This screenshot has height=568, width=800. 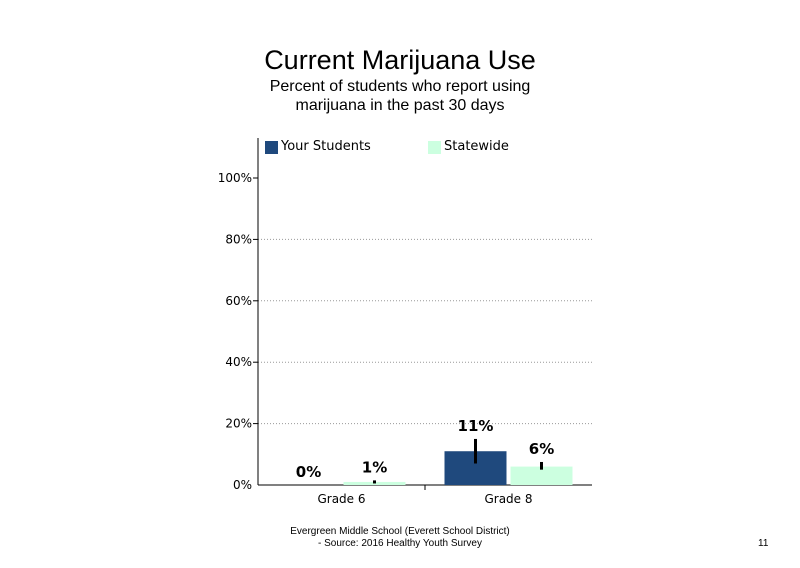 I want to click on data-label: 0%, so click(x=308, y=472).